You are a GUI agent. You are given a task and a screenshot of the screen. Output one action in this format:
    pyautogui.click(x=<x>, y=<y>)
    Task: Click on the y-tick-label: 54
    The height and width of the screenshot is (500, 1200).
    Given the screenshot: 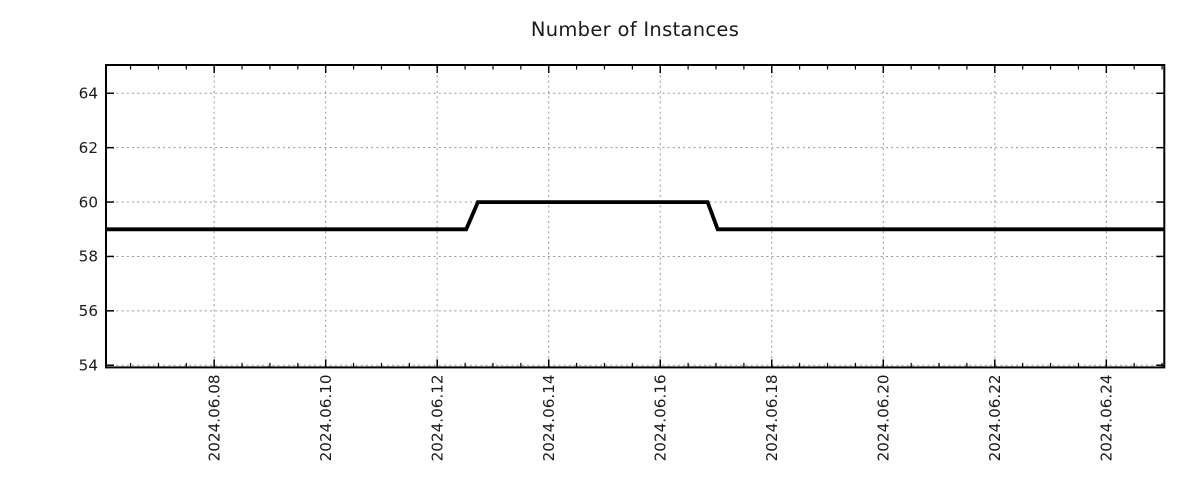 What is the action you would take?
    pyautogui.click(x=88, y=365)
    